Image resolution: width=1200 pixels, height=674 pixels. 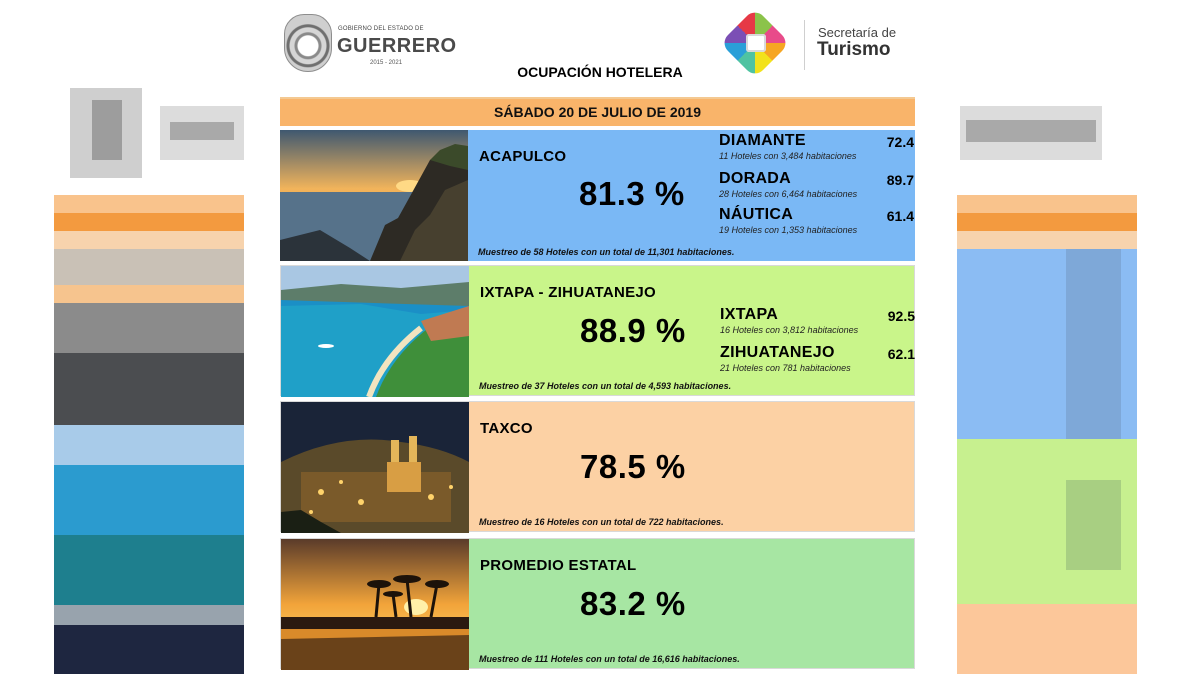 I want to click on occupancy-percent: 81.3 %, so click(x=632, y=193).